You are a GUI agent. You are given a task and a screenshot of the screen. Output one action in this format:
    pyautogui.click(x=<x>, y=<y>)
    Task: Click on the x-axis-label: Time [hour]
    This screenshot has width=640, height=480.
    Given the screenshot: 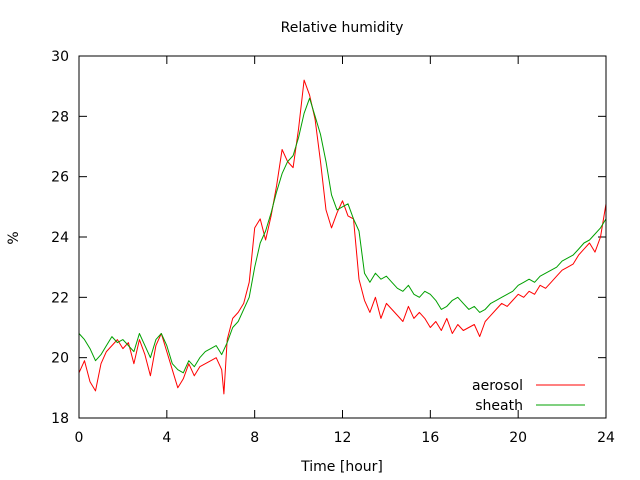 What is the action you would take?
    pyautogui.click(x=341, y=467)
    